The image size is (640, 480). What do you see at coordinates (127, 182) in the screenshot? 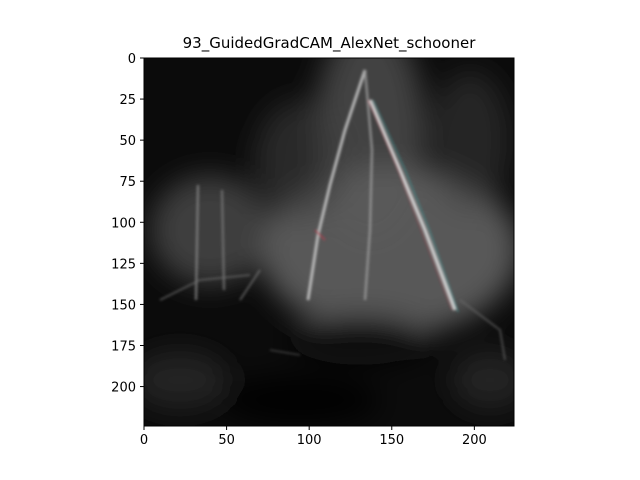
I see `y-tick-label: 75` at bounding box center [127, 182].